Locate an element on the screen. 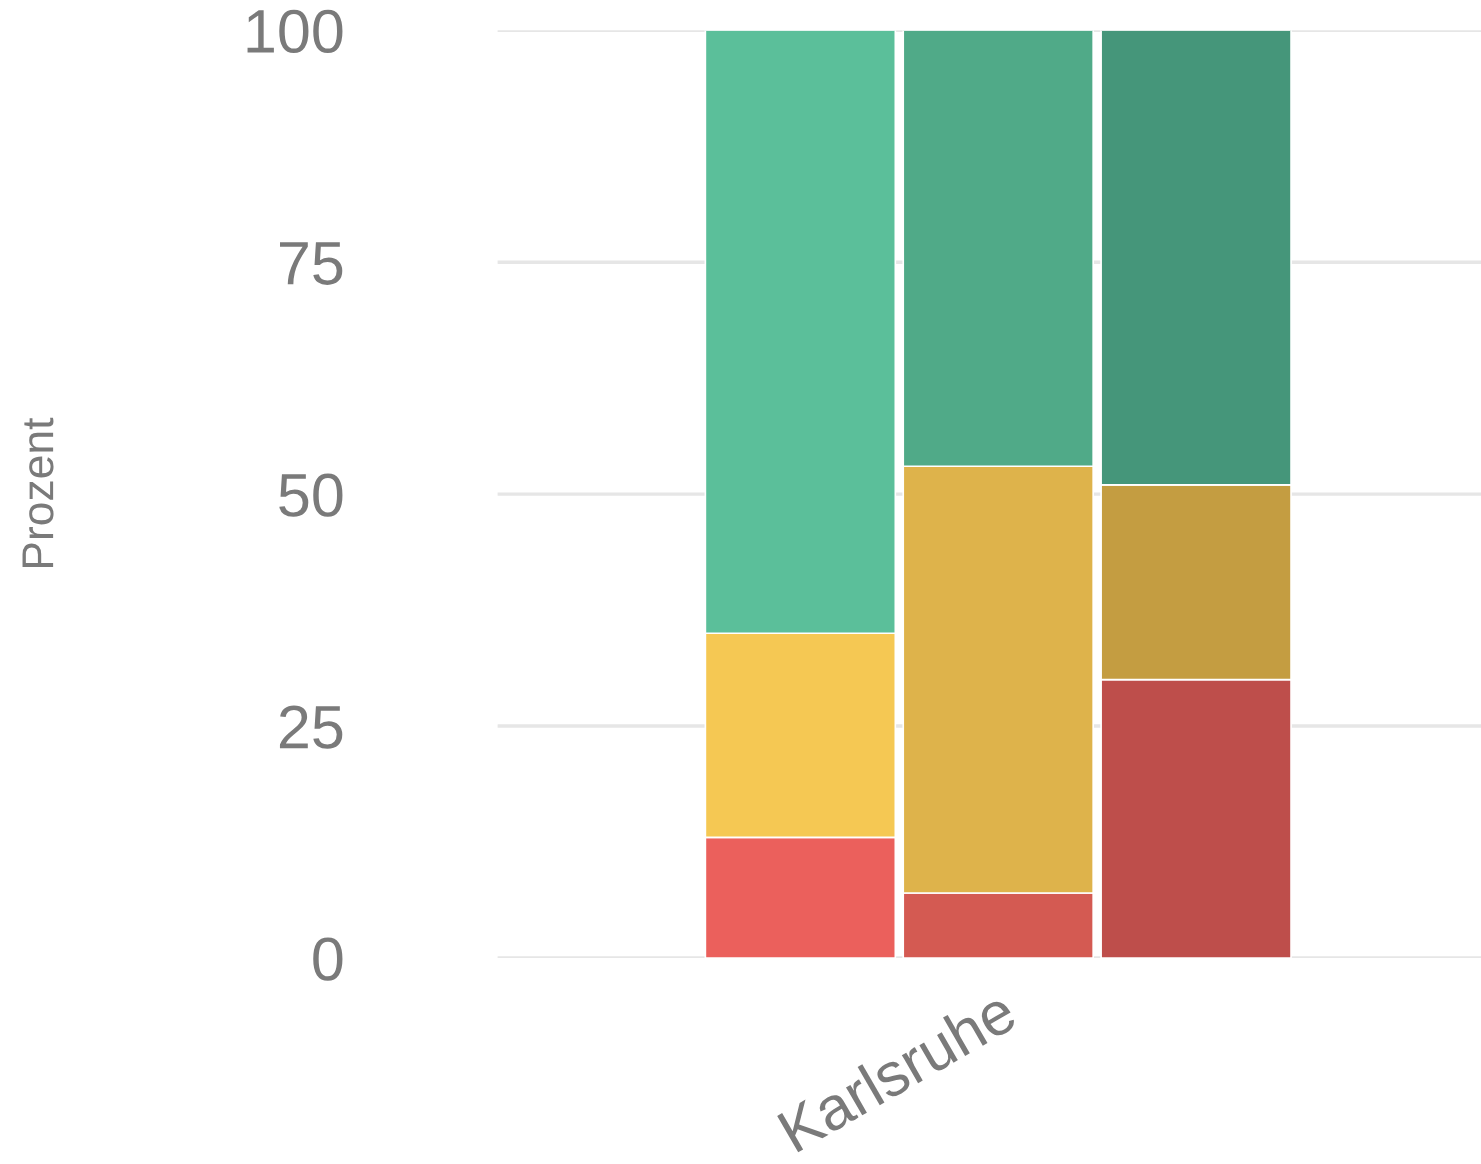 Image resolution: width=1481 pixels, height=1164 pixels. y-axis-title: Prozent is located at coordinates (38, 492).